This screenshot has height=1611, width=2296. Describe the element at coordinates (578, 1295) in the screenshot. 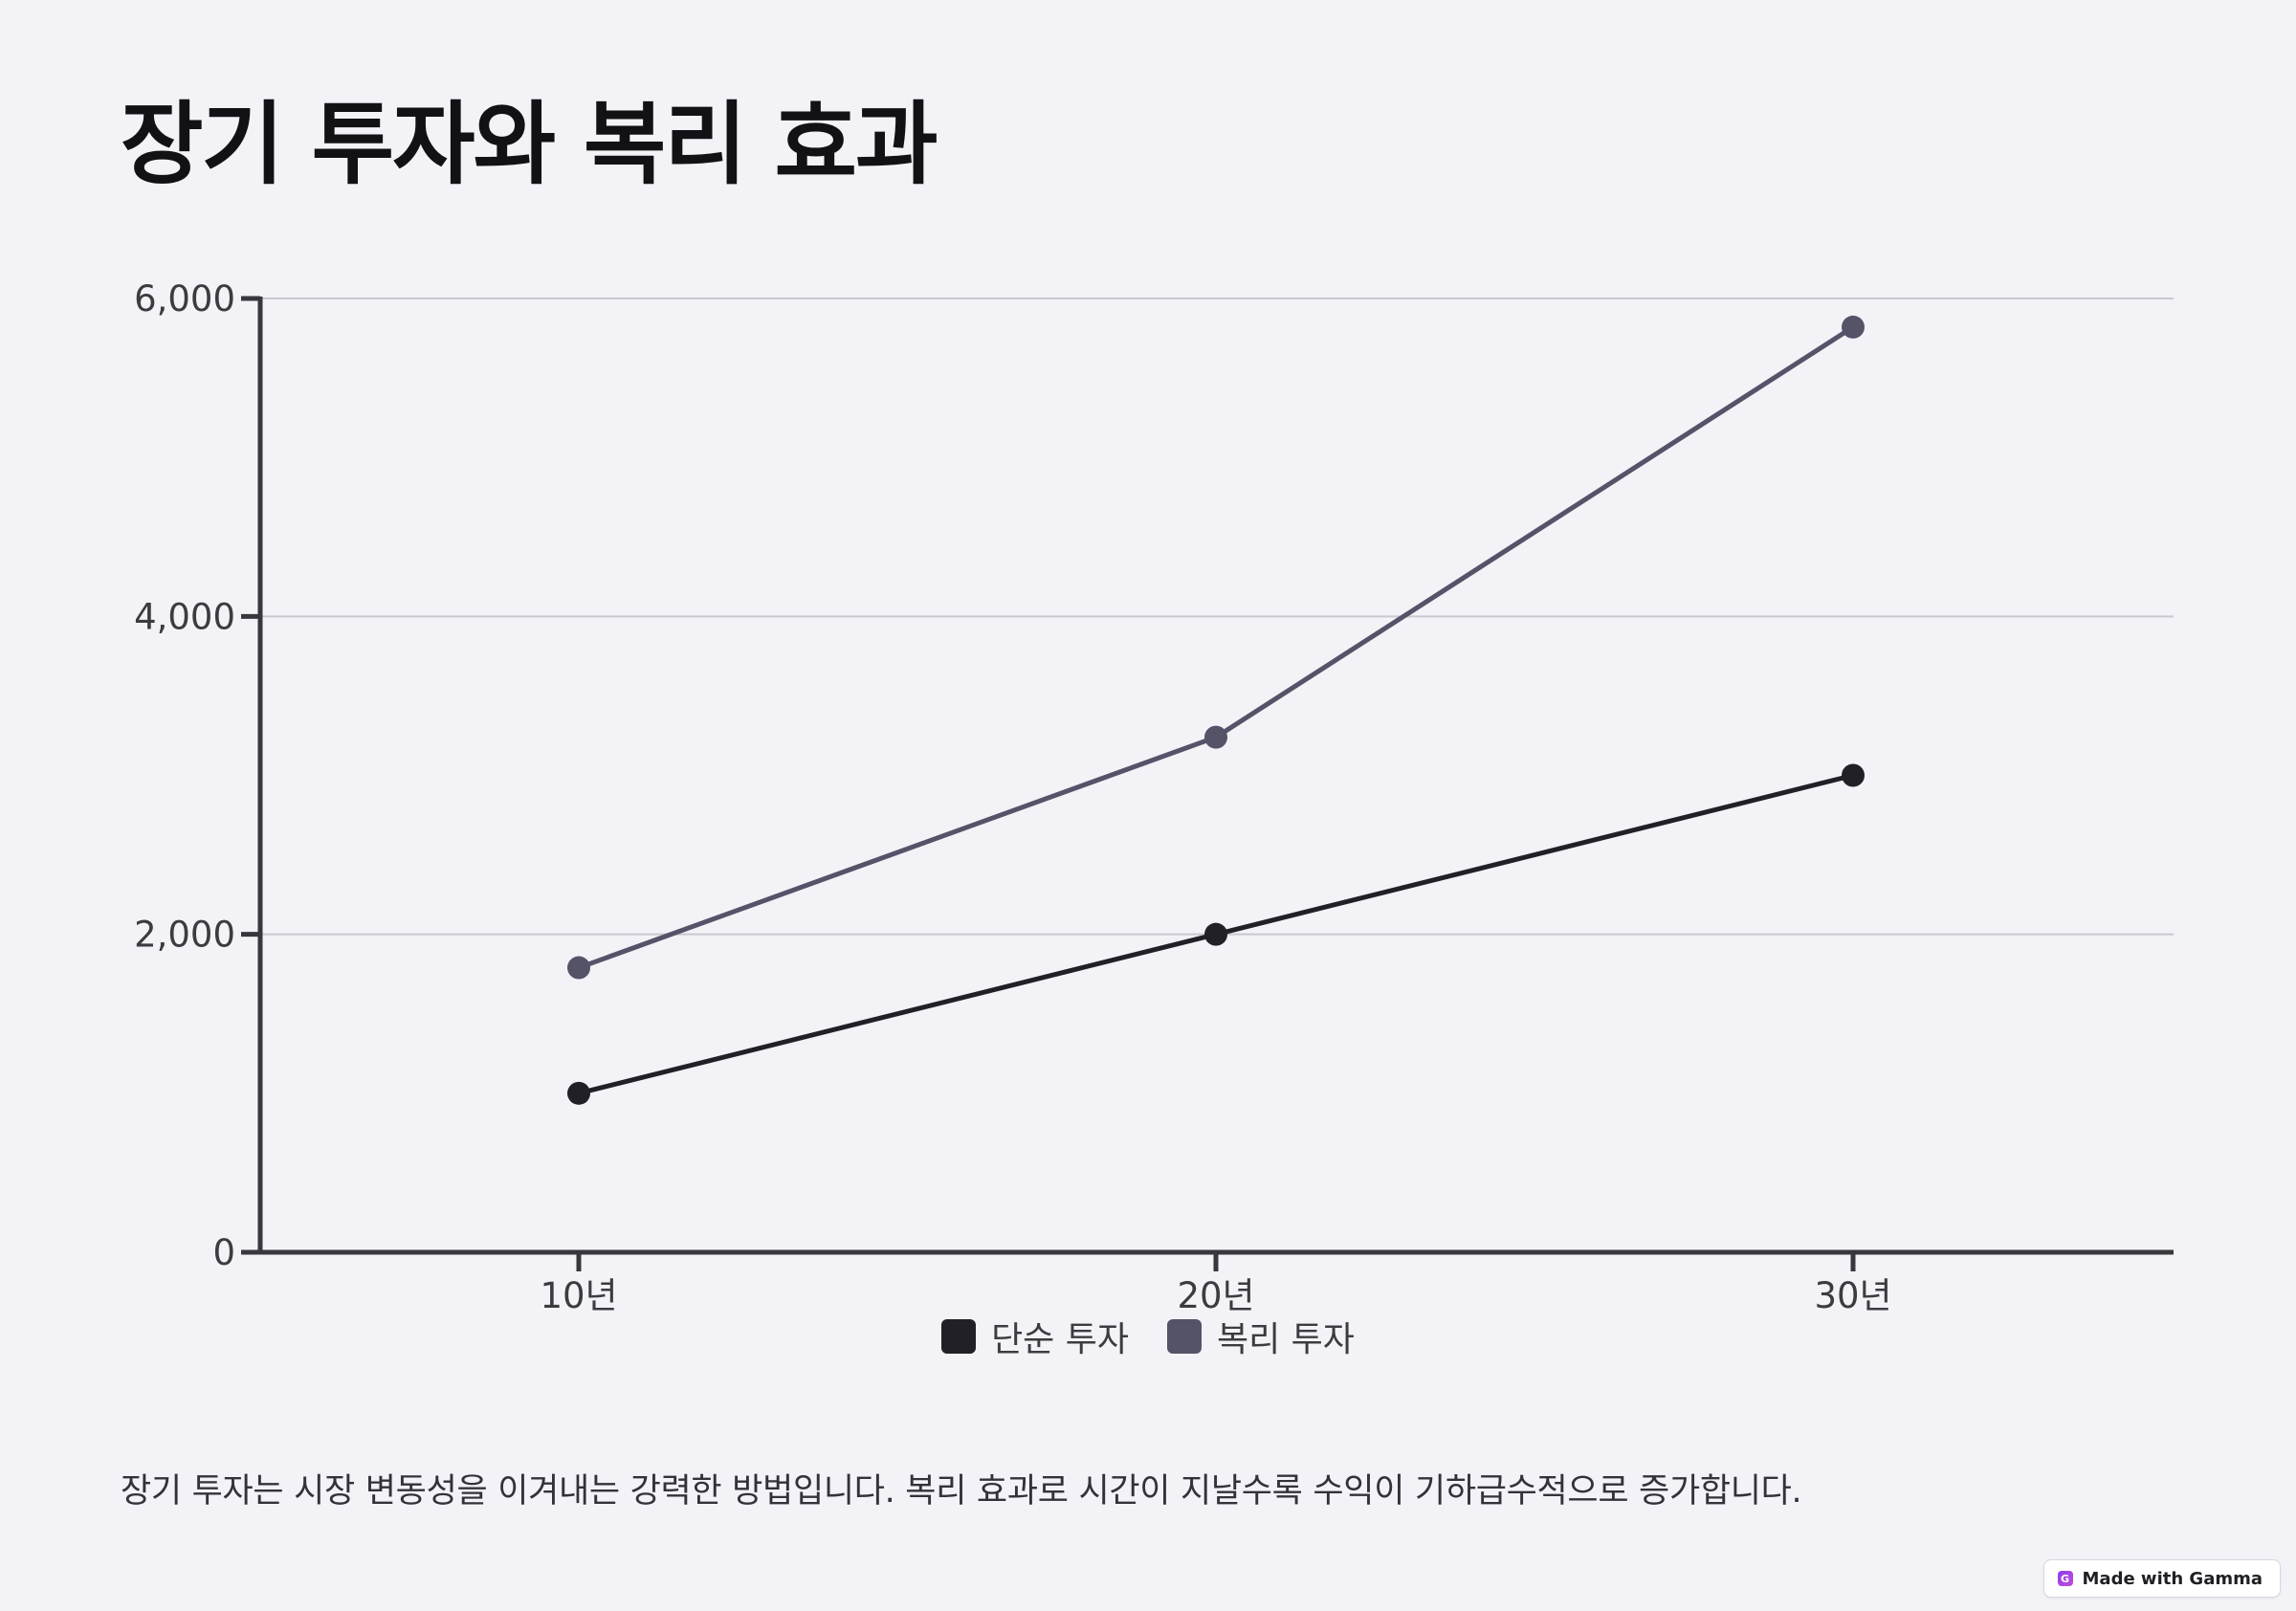

I see `x-tick-label: 10년` at that location.